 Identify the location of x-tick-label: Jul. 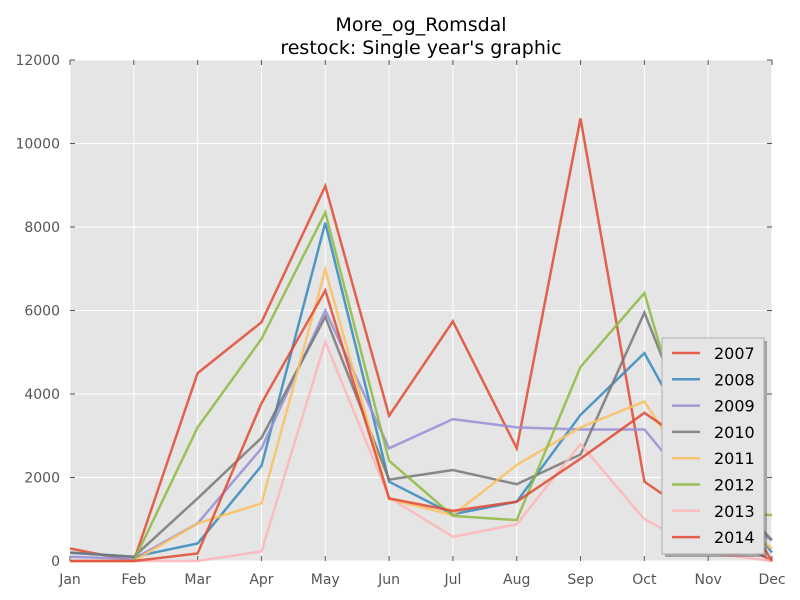
(452, 580).